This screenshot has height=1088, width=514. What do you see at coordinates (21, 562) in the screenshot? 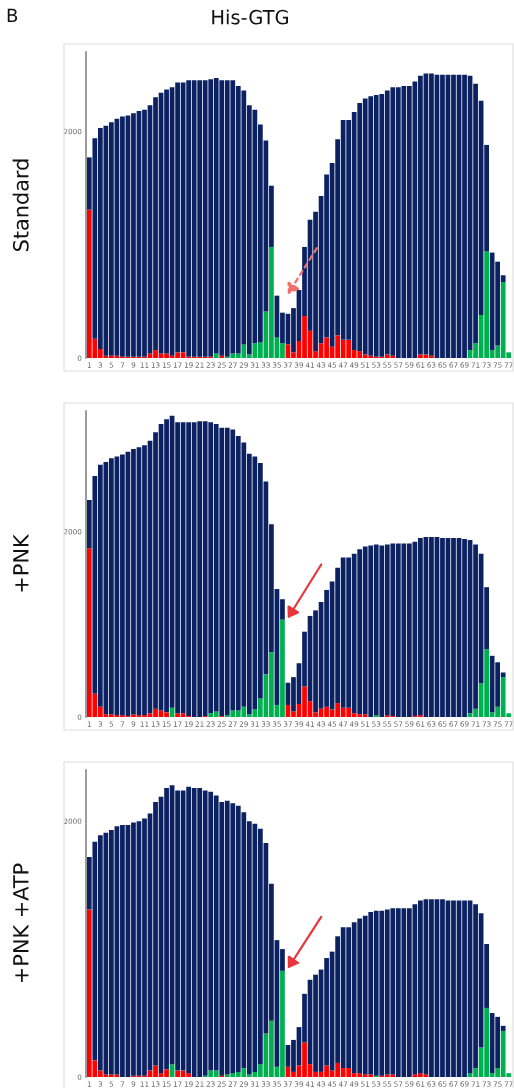
I see `y-axis-title: +PNK` at bounding box center [21, 562].